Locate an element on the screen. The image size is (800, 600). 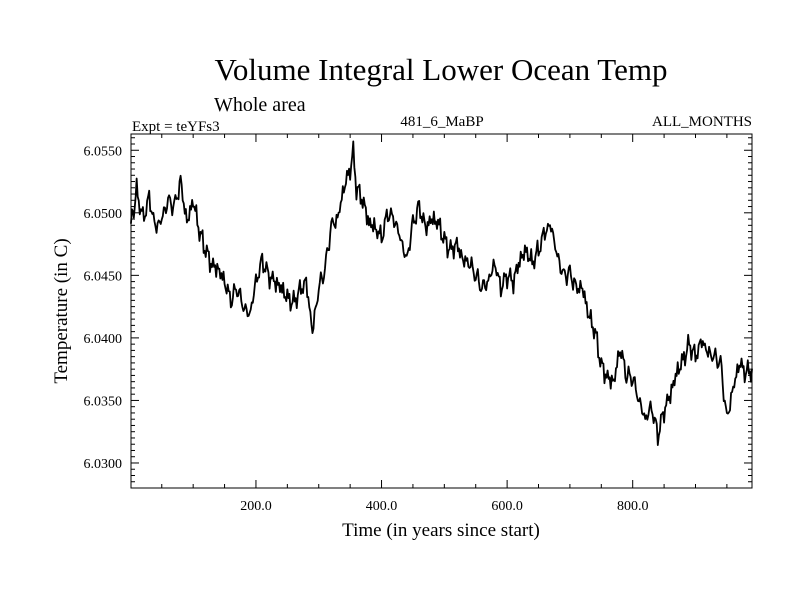
period-label: 481_6_MaBP is located at coordinates (441, 122).